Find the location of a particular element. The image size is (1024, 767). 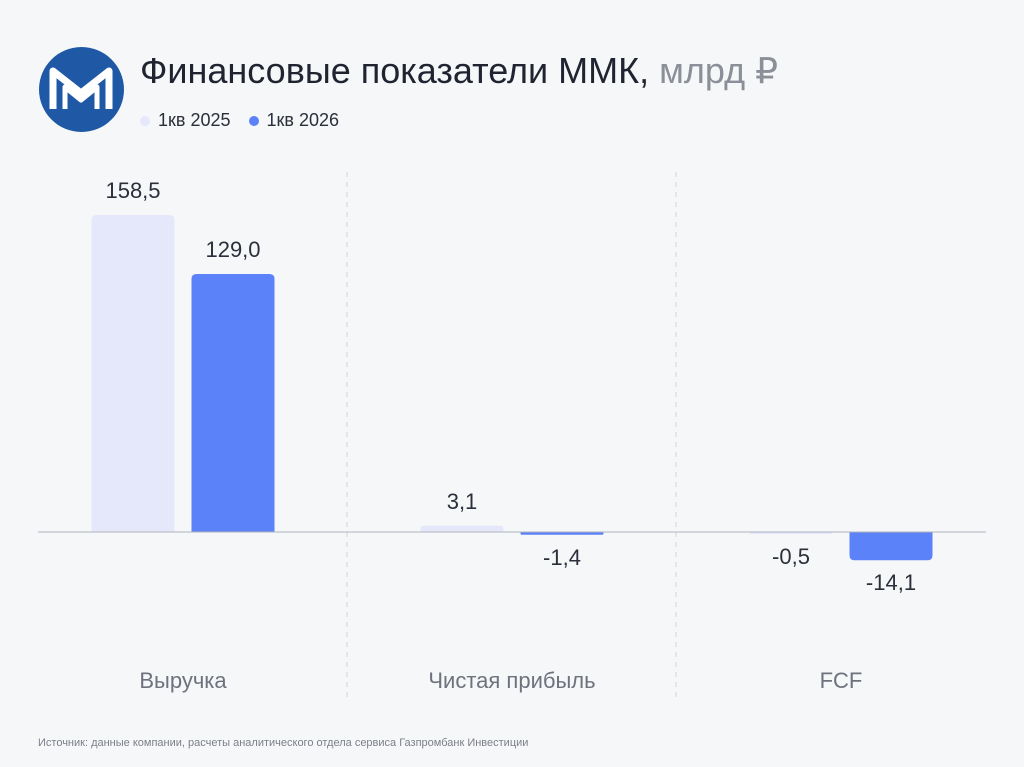

legend-item-2025: 1кв 2025 is located at coordinates (185, 120).